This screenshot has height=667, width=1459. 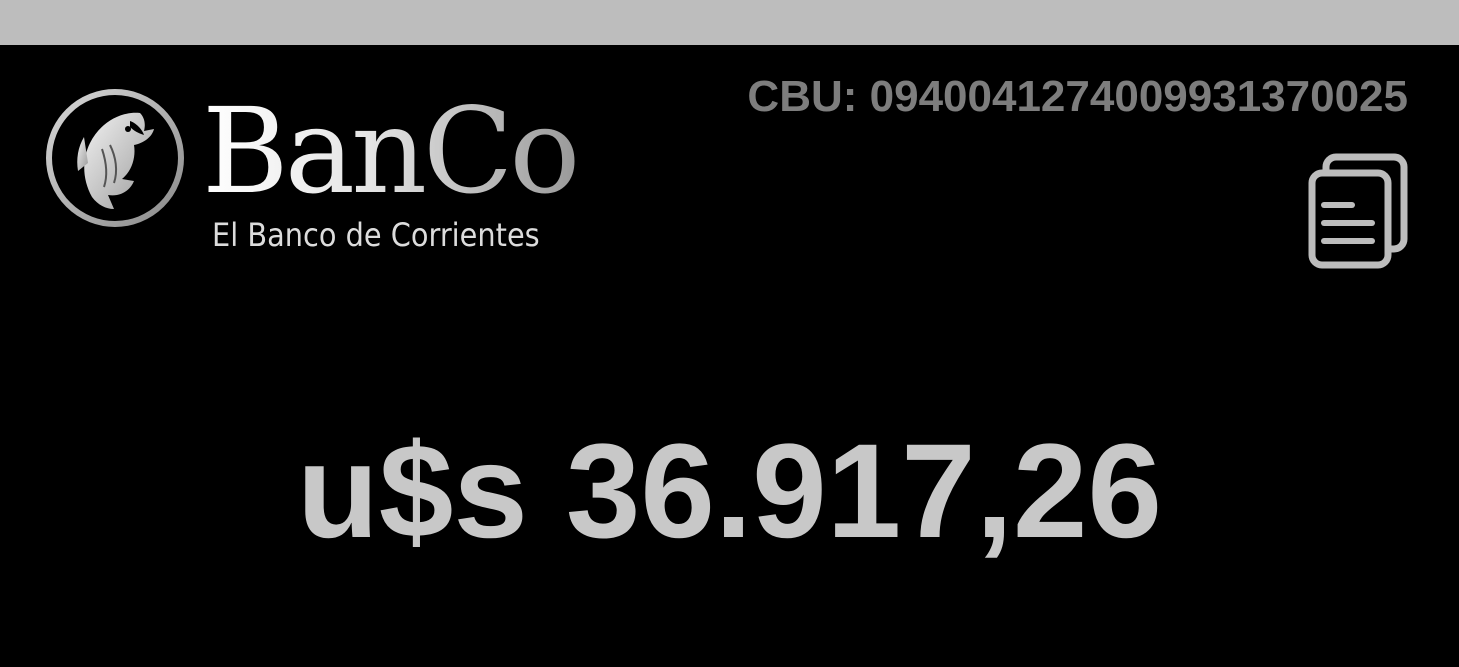 I want to click on bank-tagline: El Banco de Corrientes, so click(x=376, y=235).